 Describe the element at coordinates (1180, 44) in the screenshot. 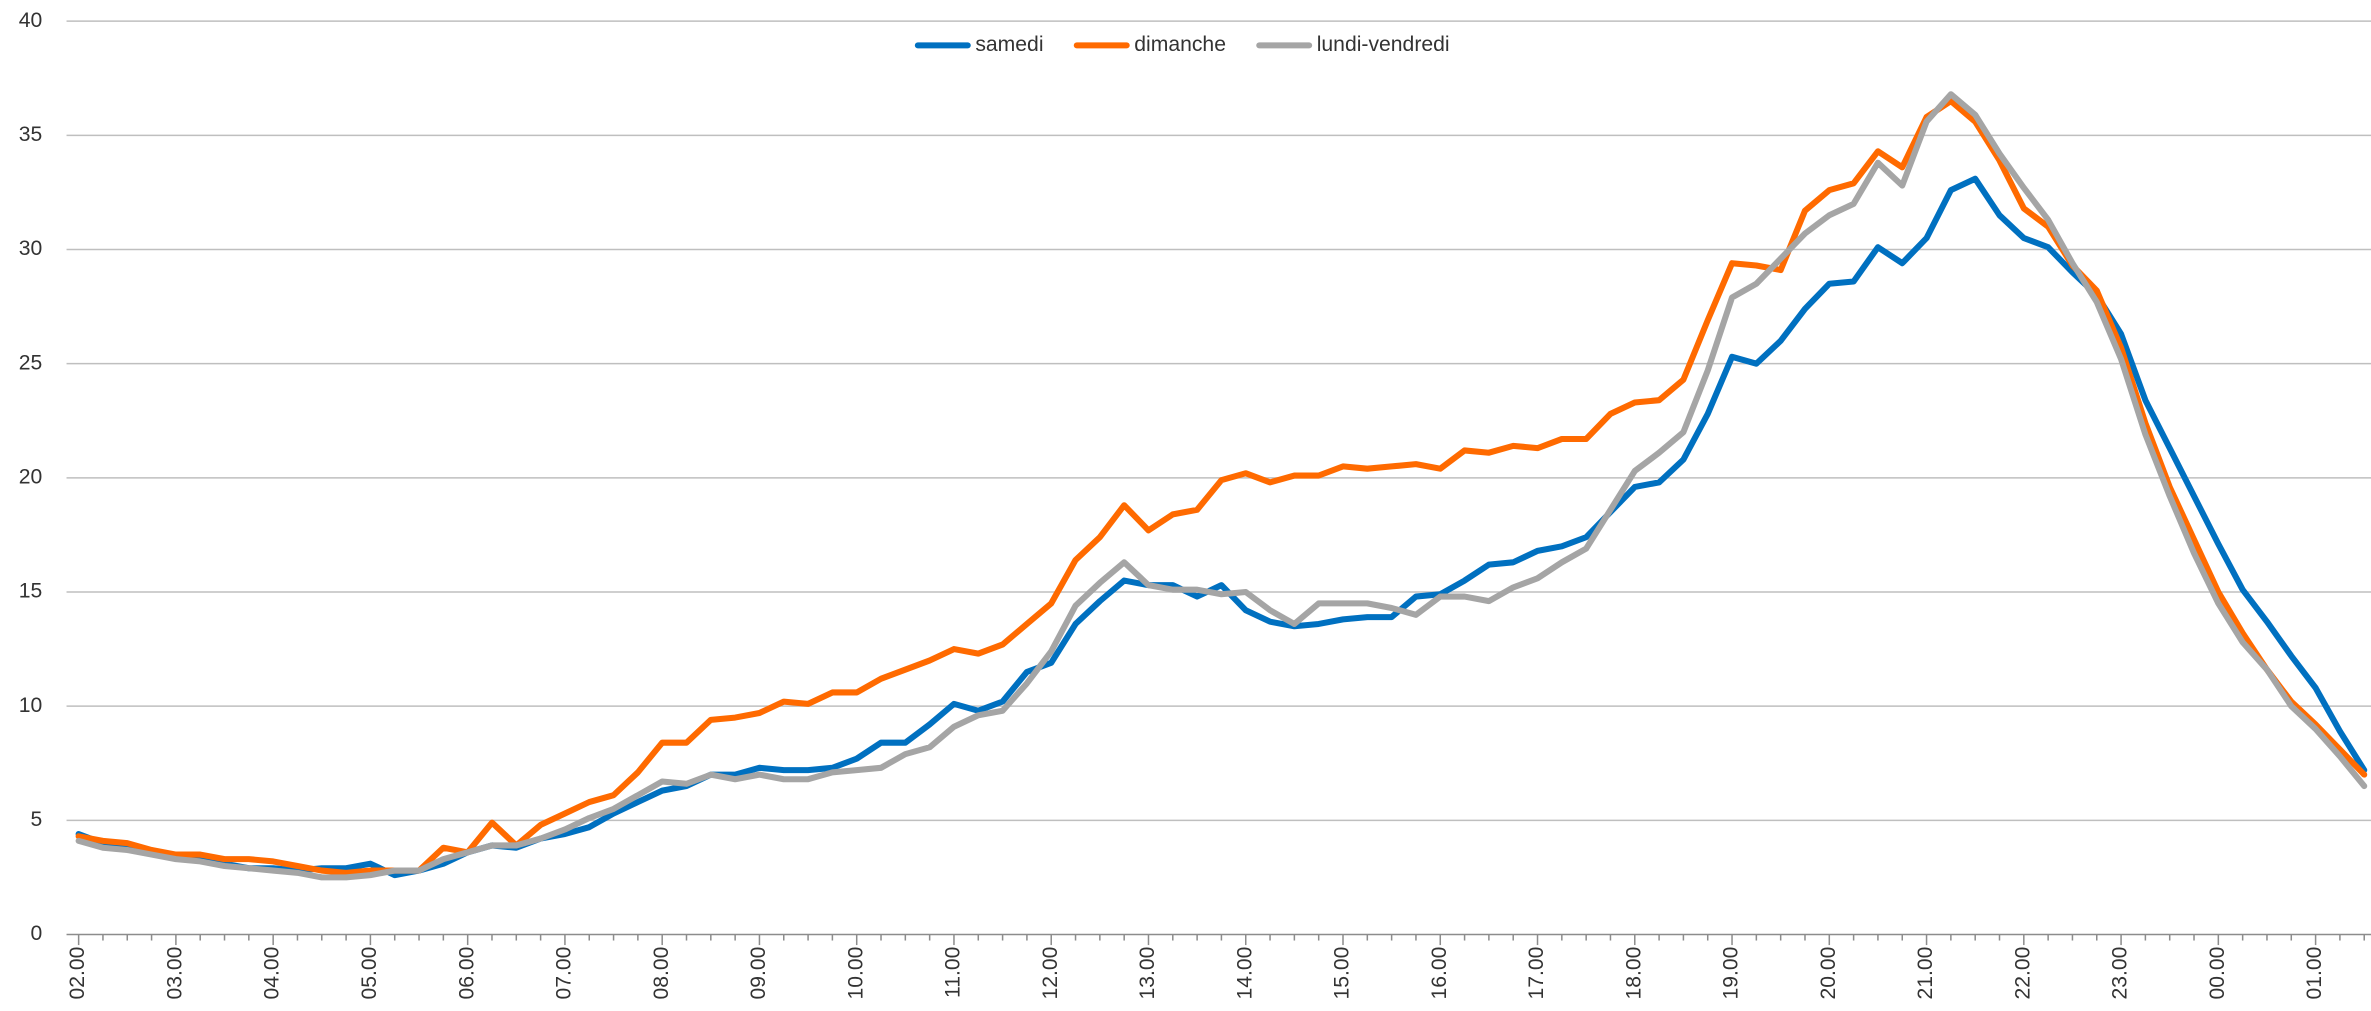

I see `legend-label: dimanche` at that location.